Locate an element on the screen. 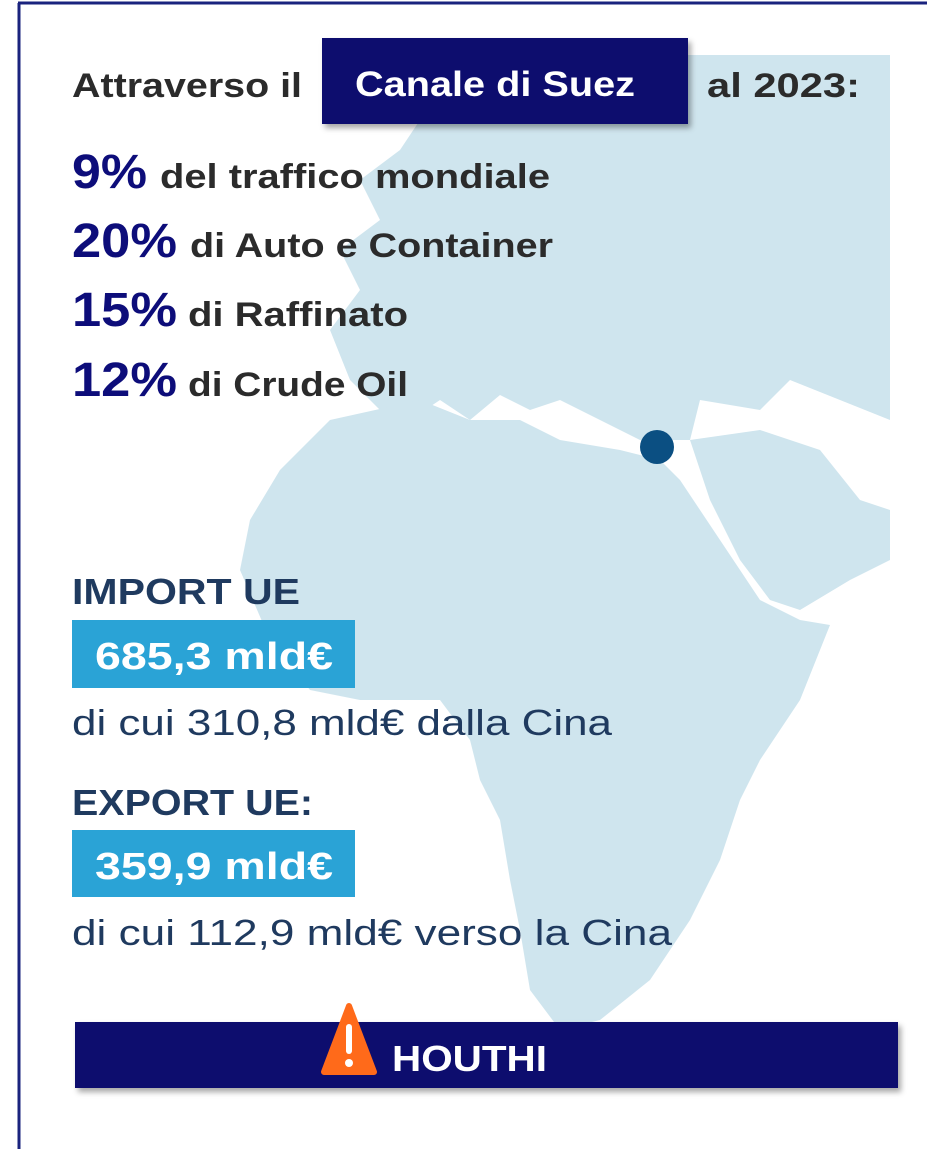 The height and width of the screenshot is (1149, 927). suez-marker is located at coordinates (657, 447).